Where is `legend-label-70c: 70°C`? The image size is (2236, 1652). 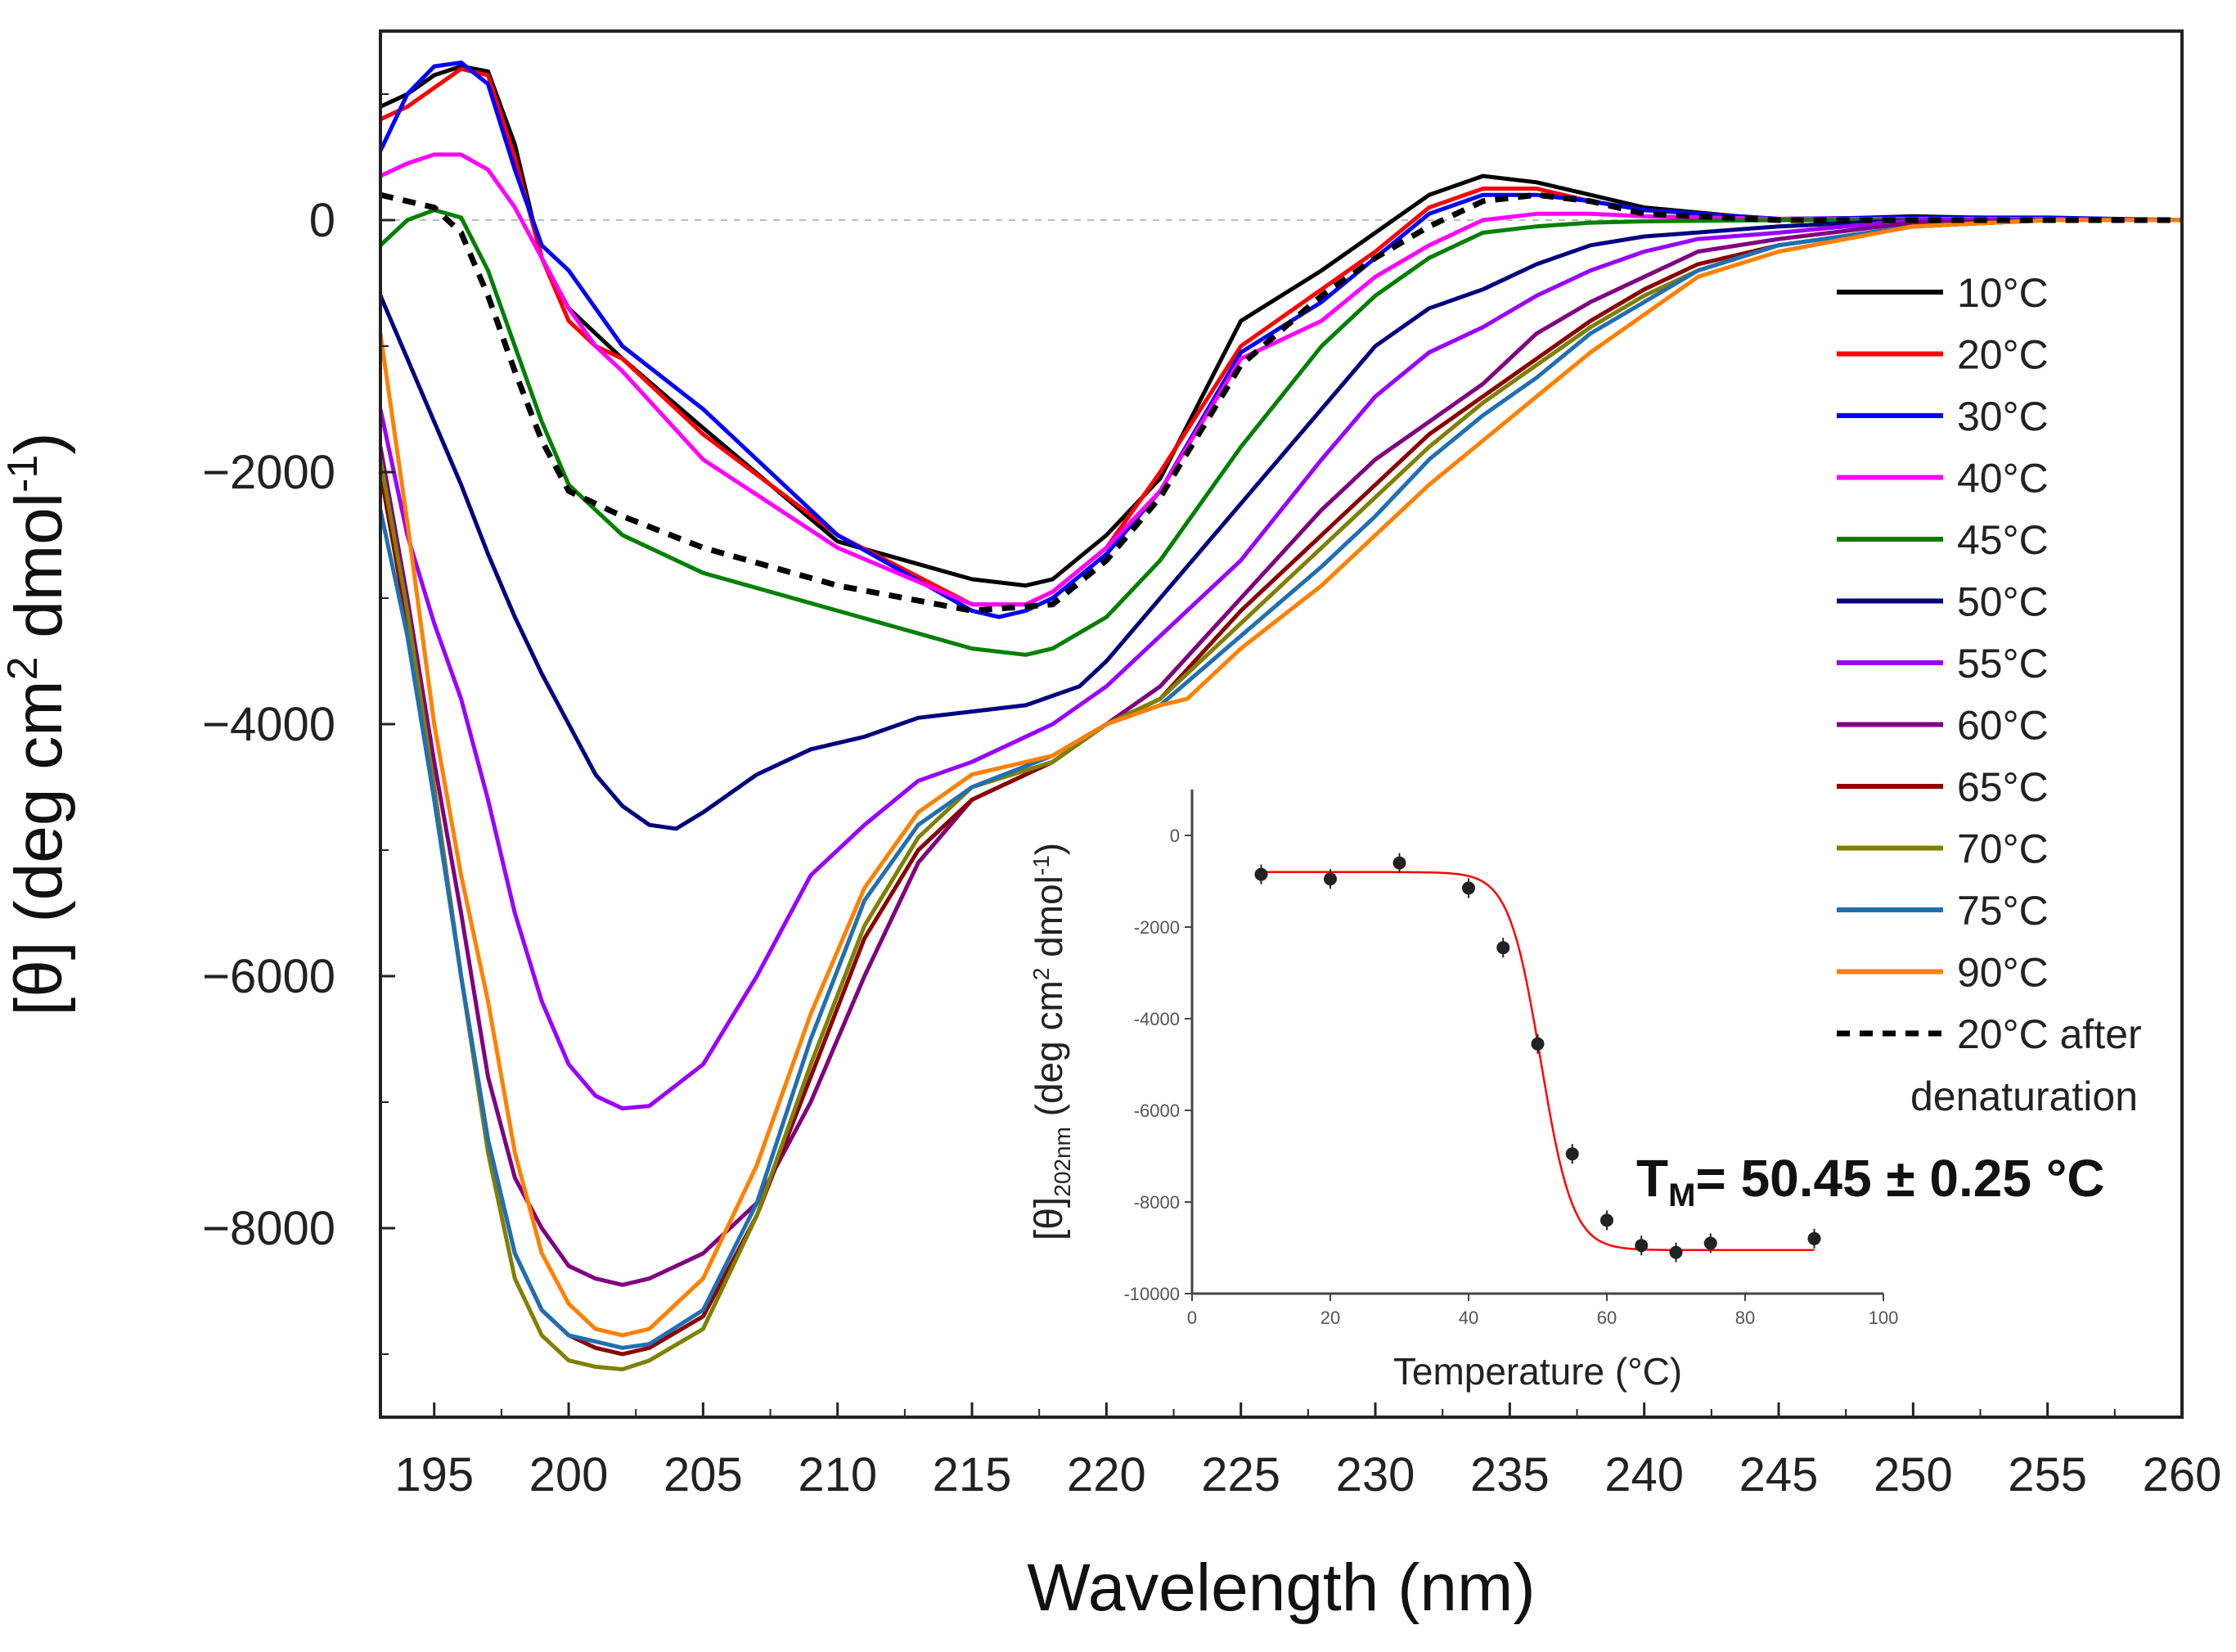 legend-label-70c: 70°C is located at coordinates (2003, 849).